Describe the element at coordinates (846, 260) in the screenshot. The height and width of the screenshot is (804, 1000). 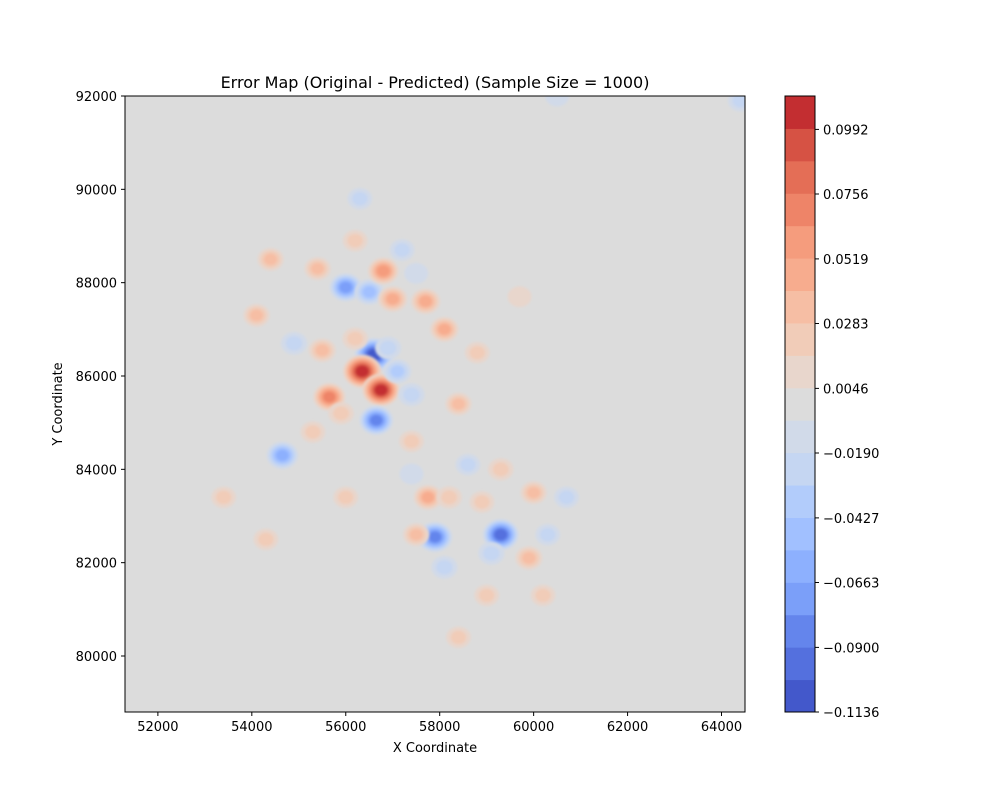
I see `colorbar-tick-label: 0.0519` at that location.